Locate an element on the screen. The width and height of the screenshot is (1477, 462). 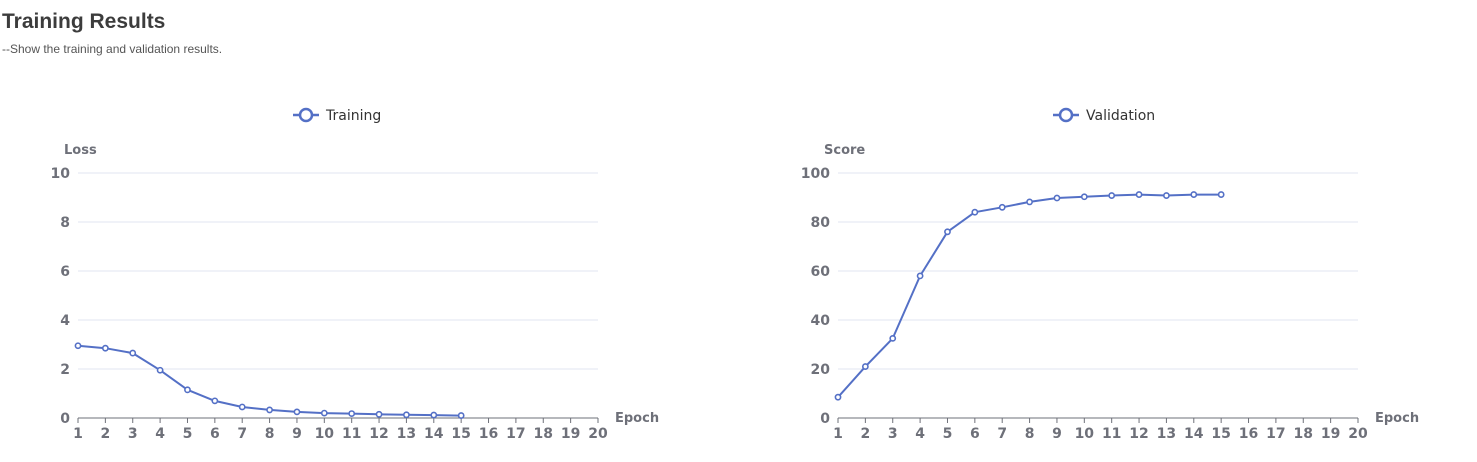
training-y-tick-label: 4 is located at coordinates (65, 321).